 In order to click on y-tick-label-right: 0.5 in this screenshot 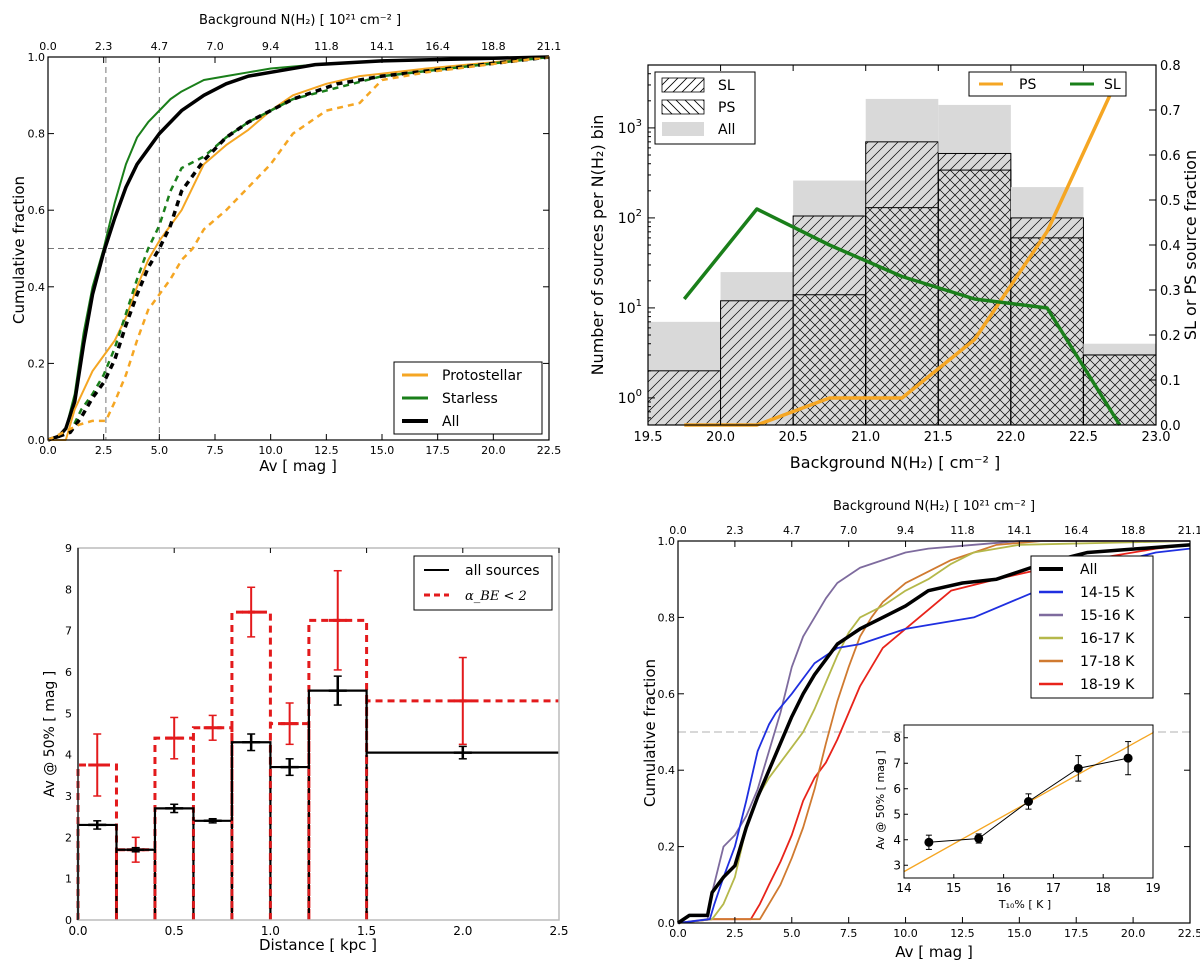, I will do `click(1170, 201)`.